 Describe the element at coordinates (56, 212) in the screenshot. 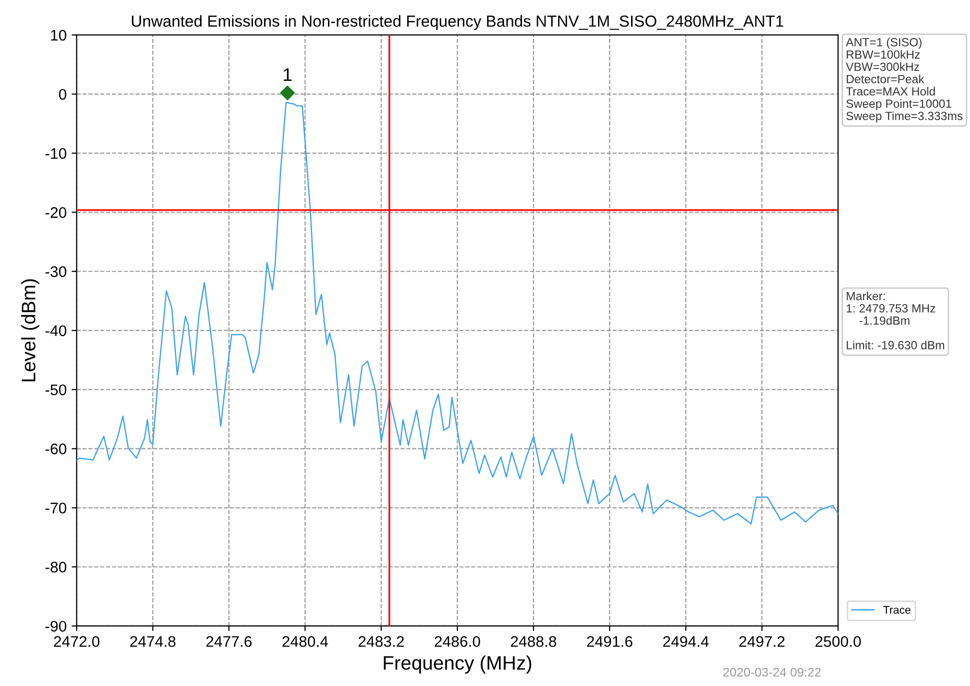

I see `y-tick-label: -20` at that location.